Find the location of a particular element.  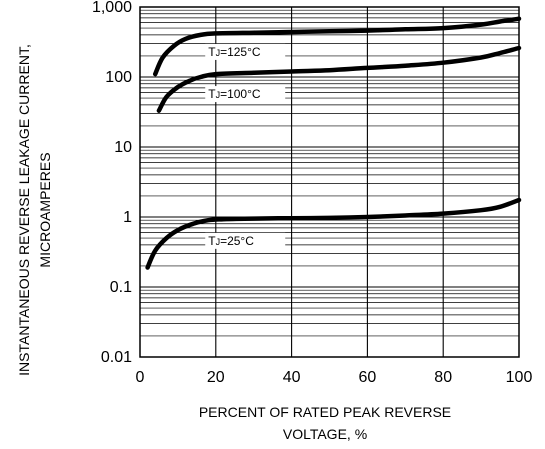

x-tick-label: 80 is located at coordinates (443, 377).